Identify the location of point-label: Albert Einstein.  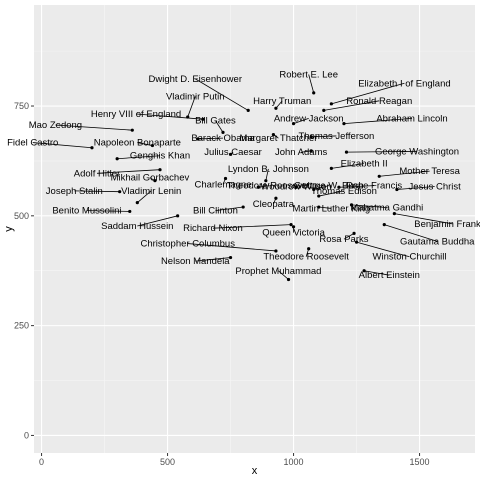
(389, 275).